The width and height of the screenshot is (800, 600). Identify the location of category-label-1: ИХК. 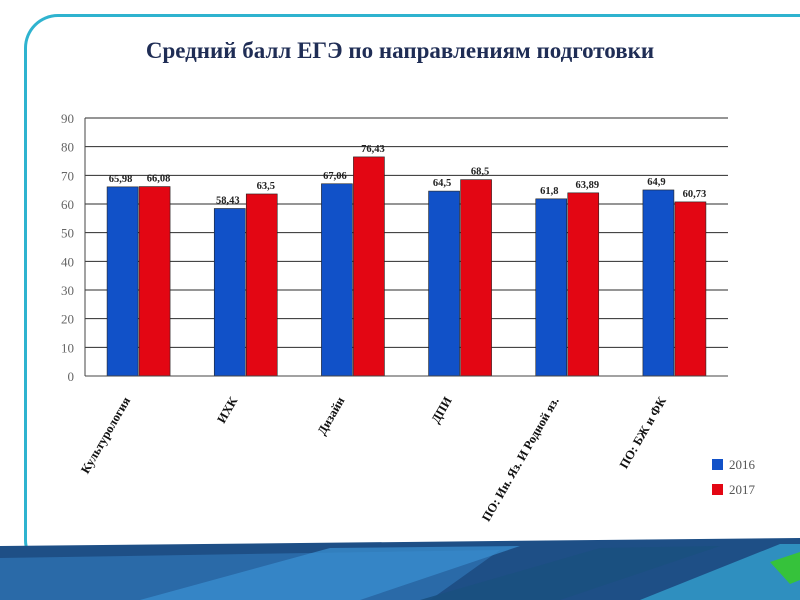
(227, 410).